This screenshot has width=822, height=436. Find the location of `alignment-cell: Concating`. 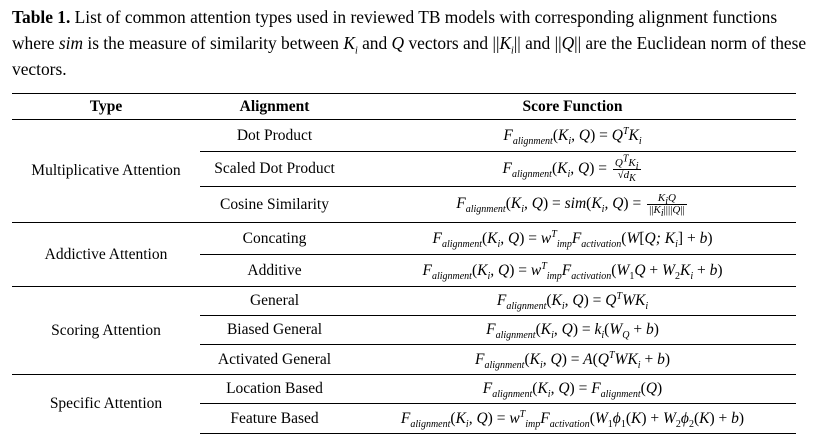

alignment-cell: Concating is located at coordinates (274, 238).